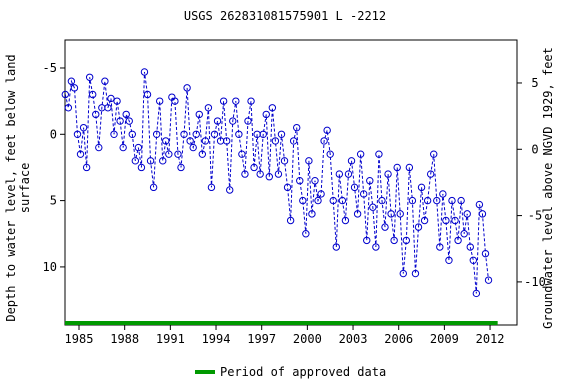 Image resolution: width=576 pixels, height=384 pixels. I want to click on y2-tick-label: -5, so click(535, 216).